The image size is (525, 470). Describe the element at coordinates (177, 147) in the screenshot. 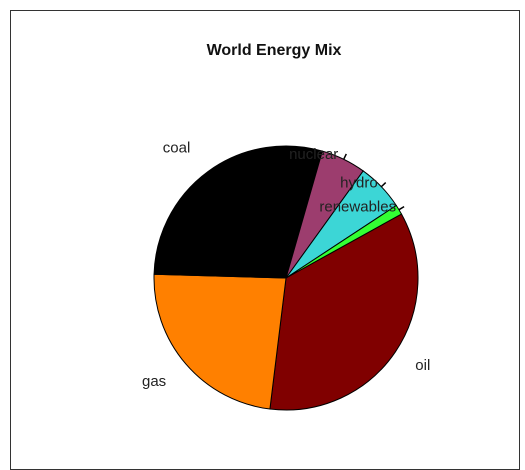

I see `pie-label-coal: coal` at that location.